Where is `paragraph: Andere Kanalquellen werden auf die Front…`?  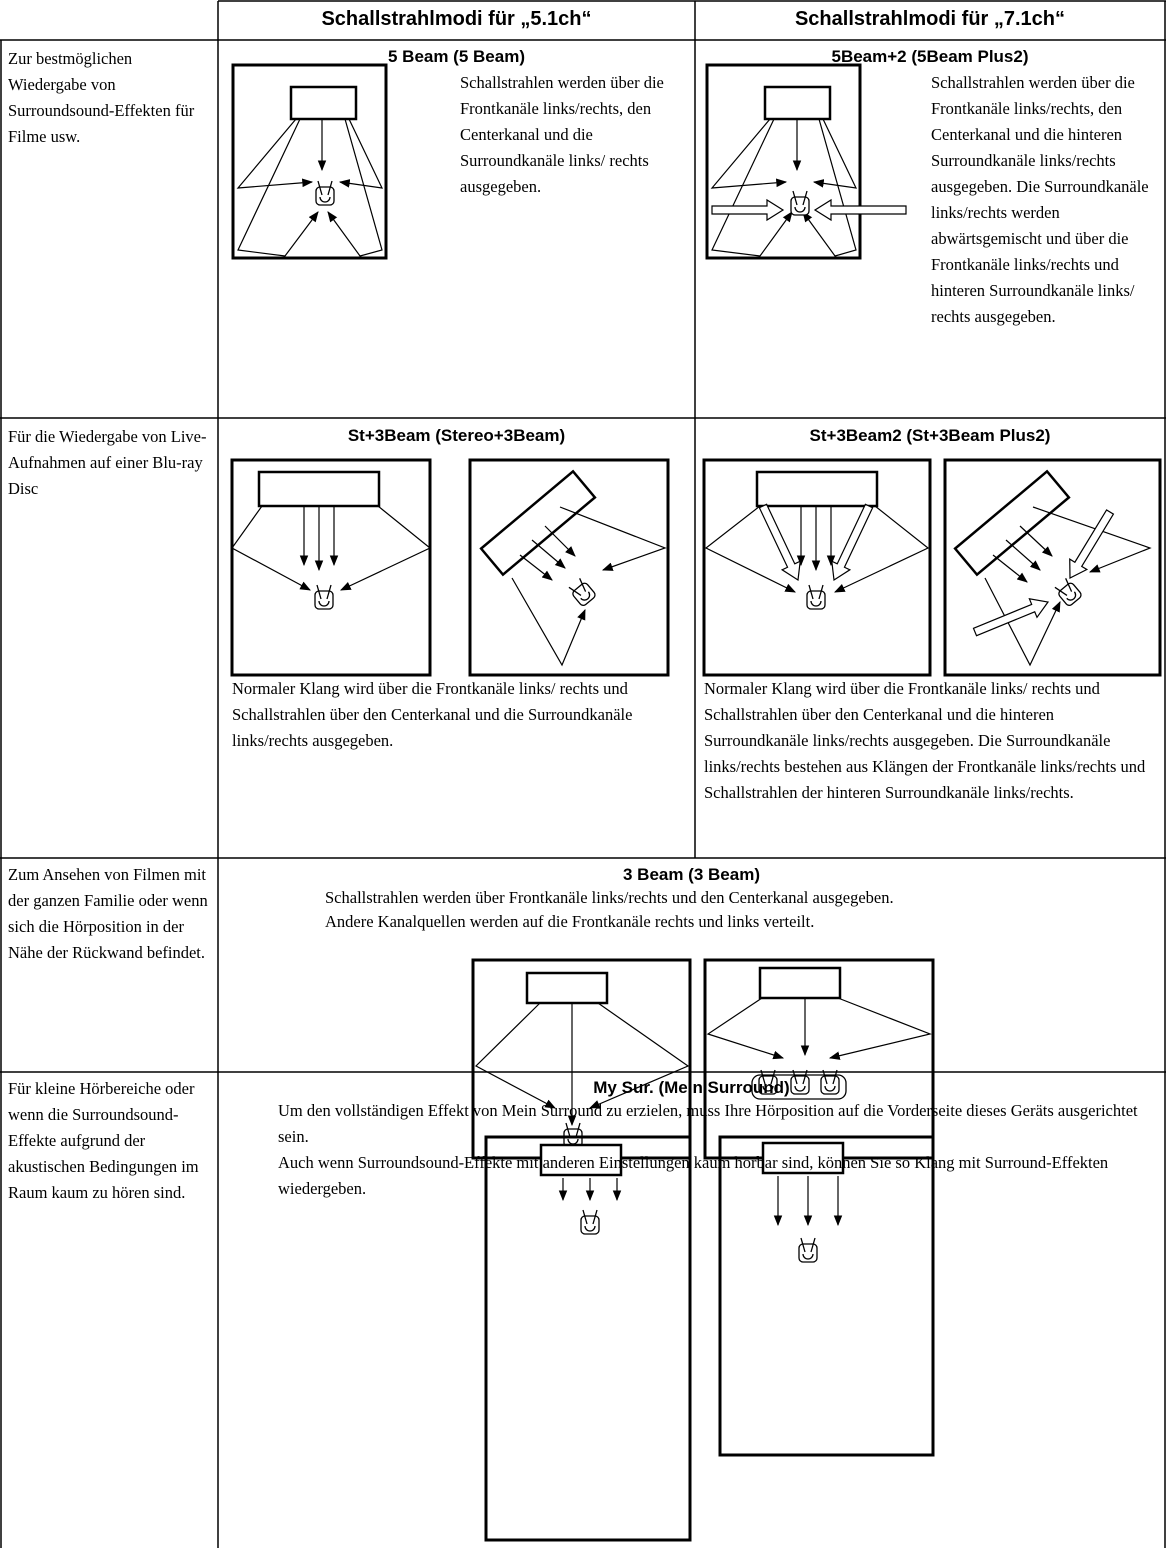
paragraph: Andere Kanalquellen werden auf die Front… is located at coordinates (570, 921).